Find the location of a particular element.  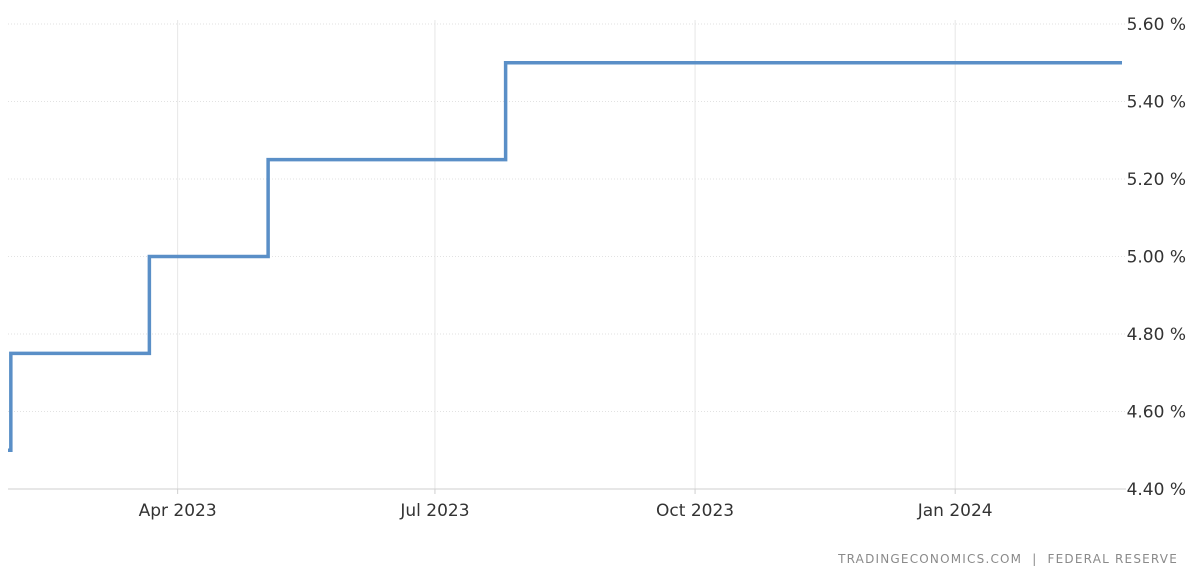

x-tick-label: Jul 2023 is located at coordinates (434, 511).